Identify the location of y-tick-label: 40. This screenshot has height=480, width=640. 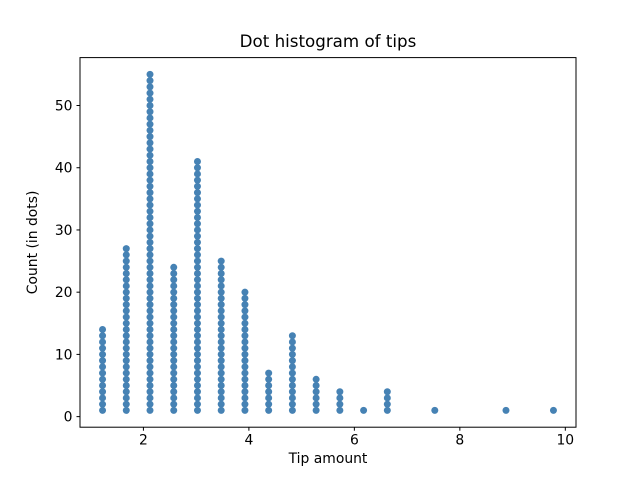
(64, 169).